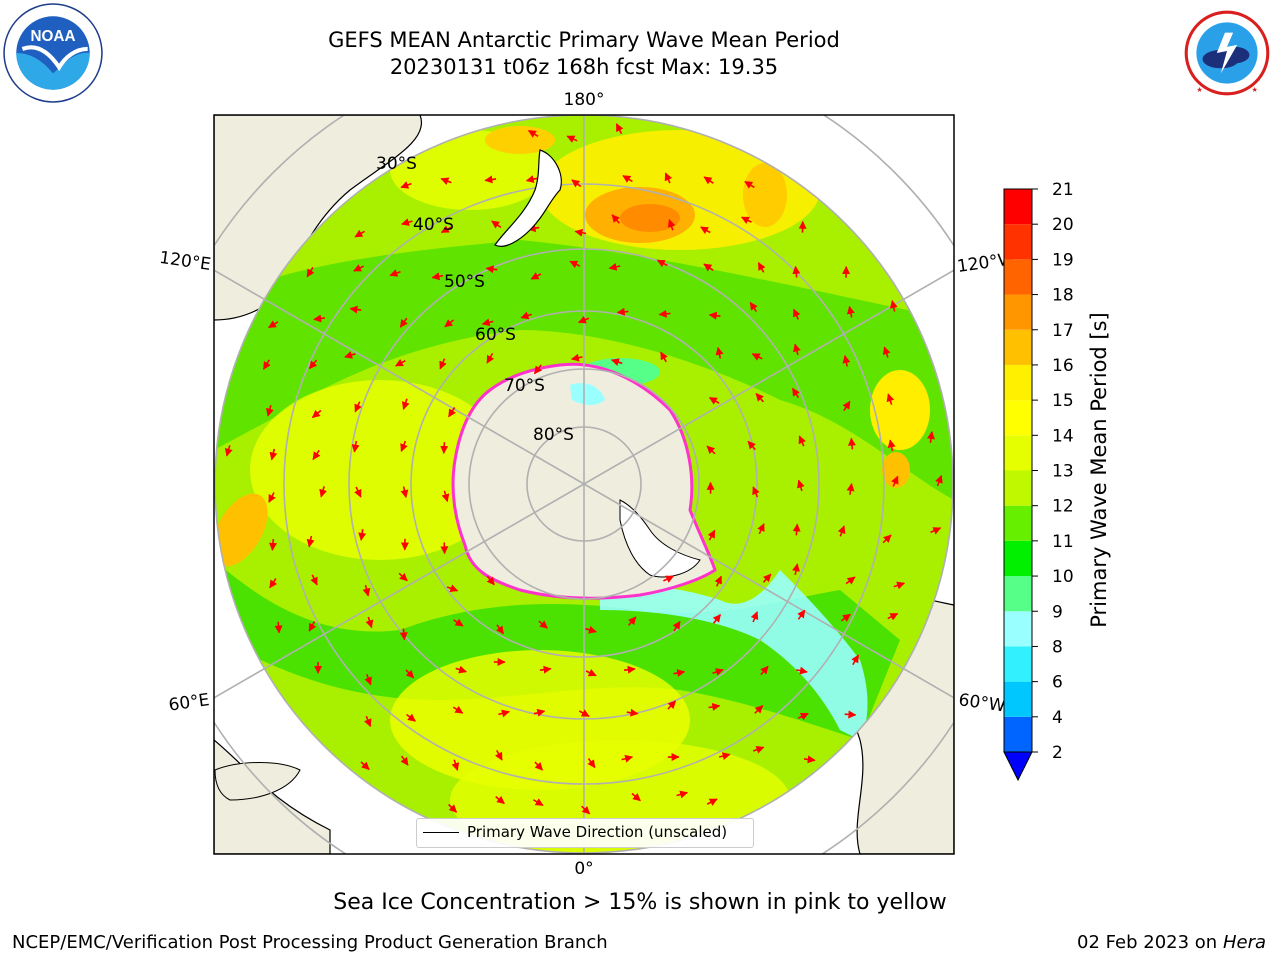 This screenshot has width=1280, height=960. Describe the element at coordinates (1063, 366) in the screenshot. I see `colorbar-tick-label: 16` at that location.